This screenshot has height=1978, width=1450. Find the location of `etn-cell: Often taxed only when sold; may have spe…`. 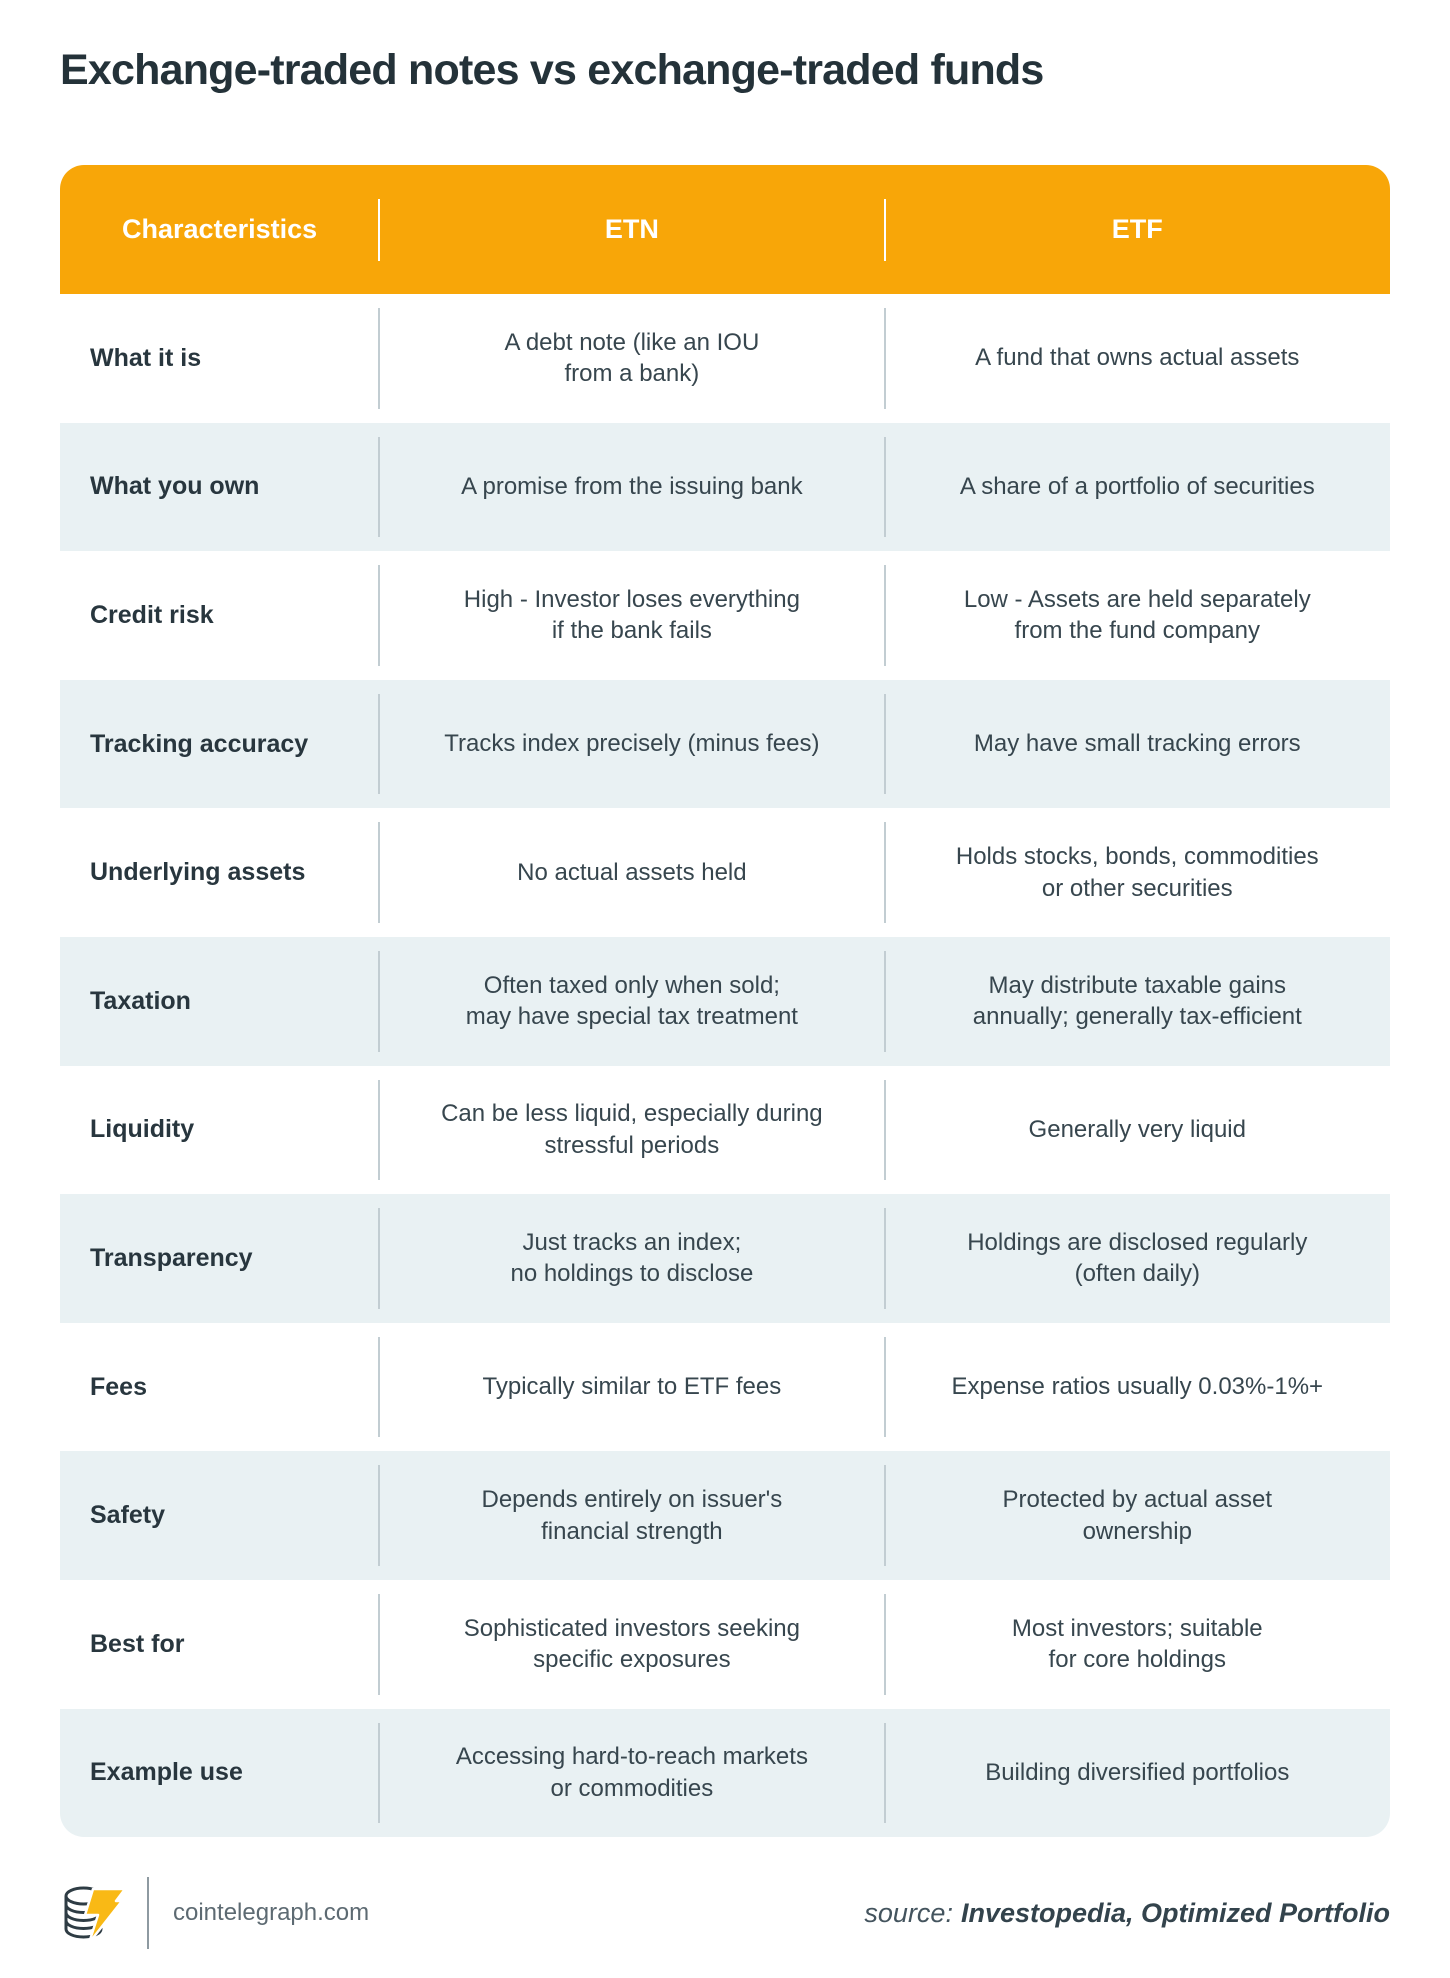

etn-cell: Often taxed only when sold; may have spe… is located at coordinates (631, 1001).